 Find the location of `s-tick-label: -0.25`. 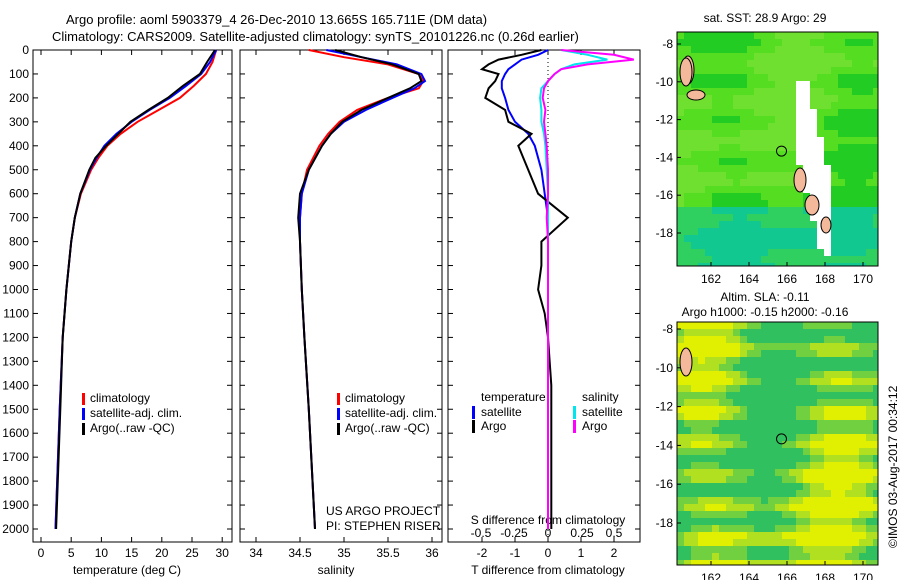

s-tick-label: -0.25 is located at coordinates (514, 533).